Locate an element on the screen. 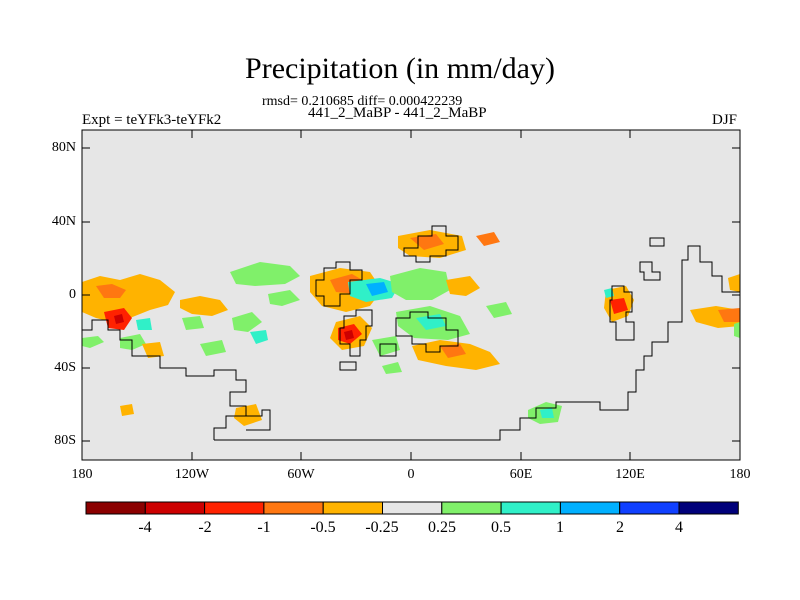 Image resolution: width=800 pixels, height=600 pixels. colorbar-label: 0.5 is located at coordinates (501, 527).